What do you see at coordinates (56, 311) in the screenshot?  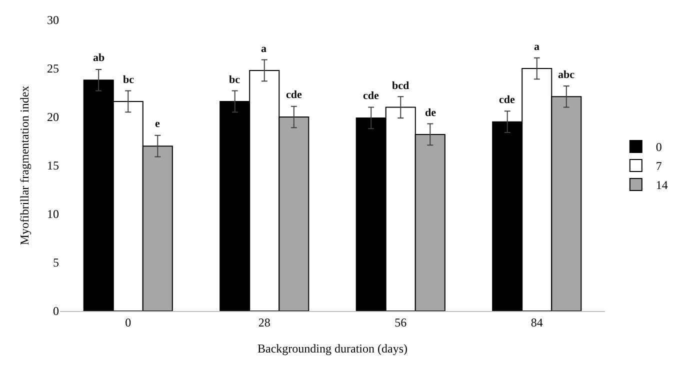 I see `y-tick-label: 0` at bounding box center [56, 311].